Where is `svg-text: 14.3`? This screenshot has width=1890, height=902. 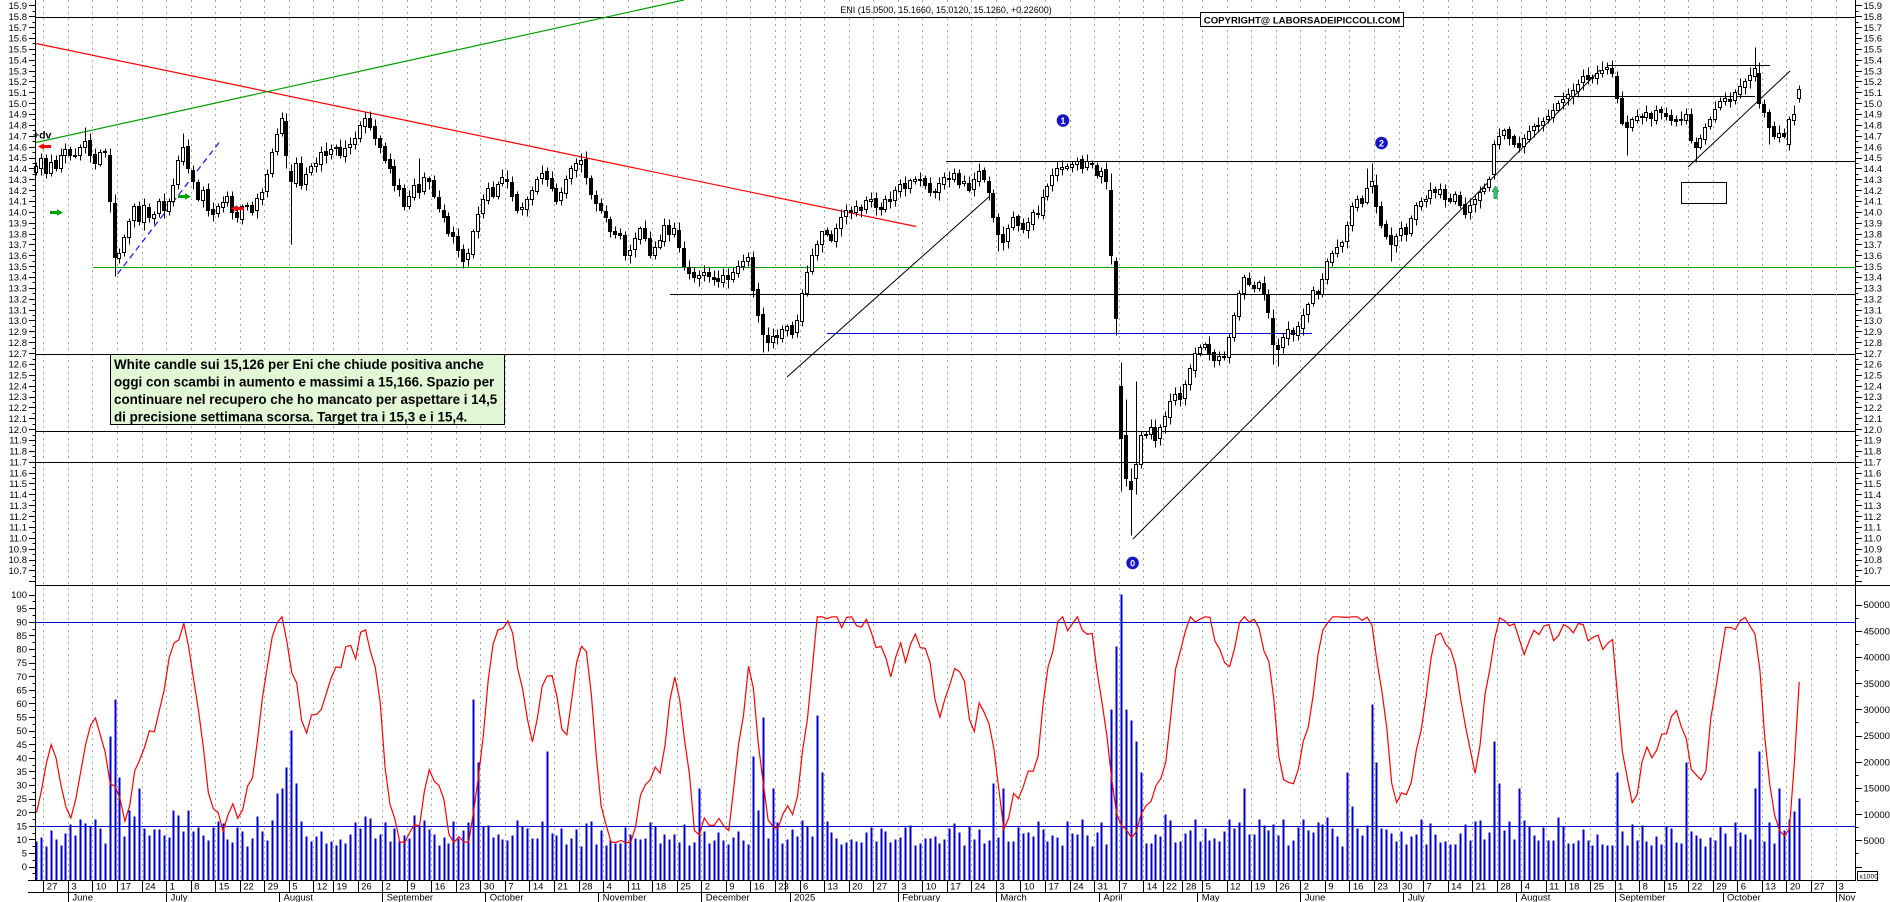 svg-text: 14.3 is located at coordinates (1873, 180).